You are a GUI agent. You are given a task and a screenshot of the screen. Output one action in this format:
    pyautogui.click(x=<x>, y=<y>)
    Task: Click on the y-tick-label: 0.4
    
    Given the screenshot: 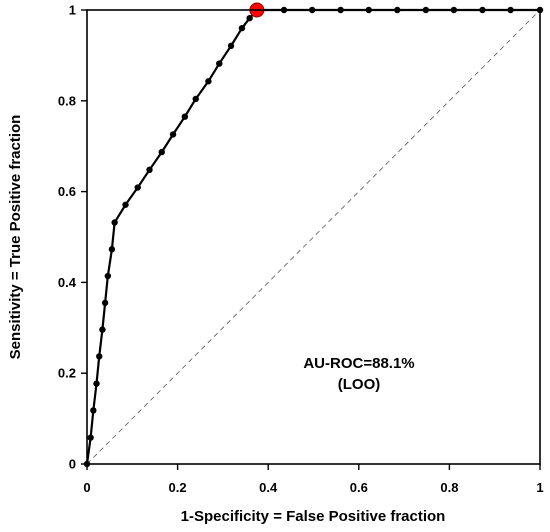 What is the action you would take?
    pyautogui.click(x=67, y=282)
    